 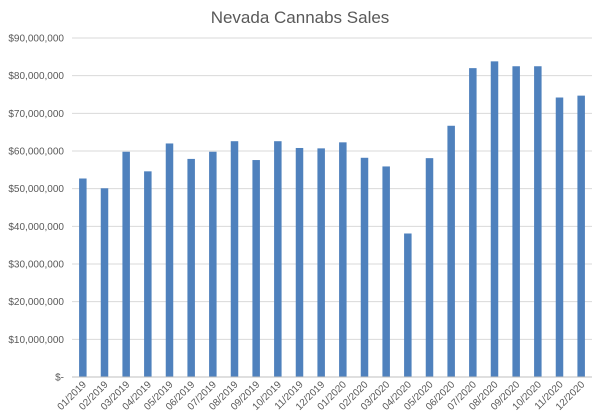 I want to click on y-tick-label: $60,000,000, so click(x=36, y=152).